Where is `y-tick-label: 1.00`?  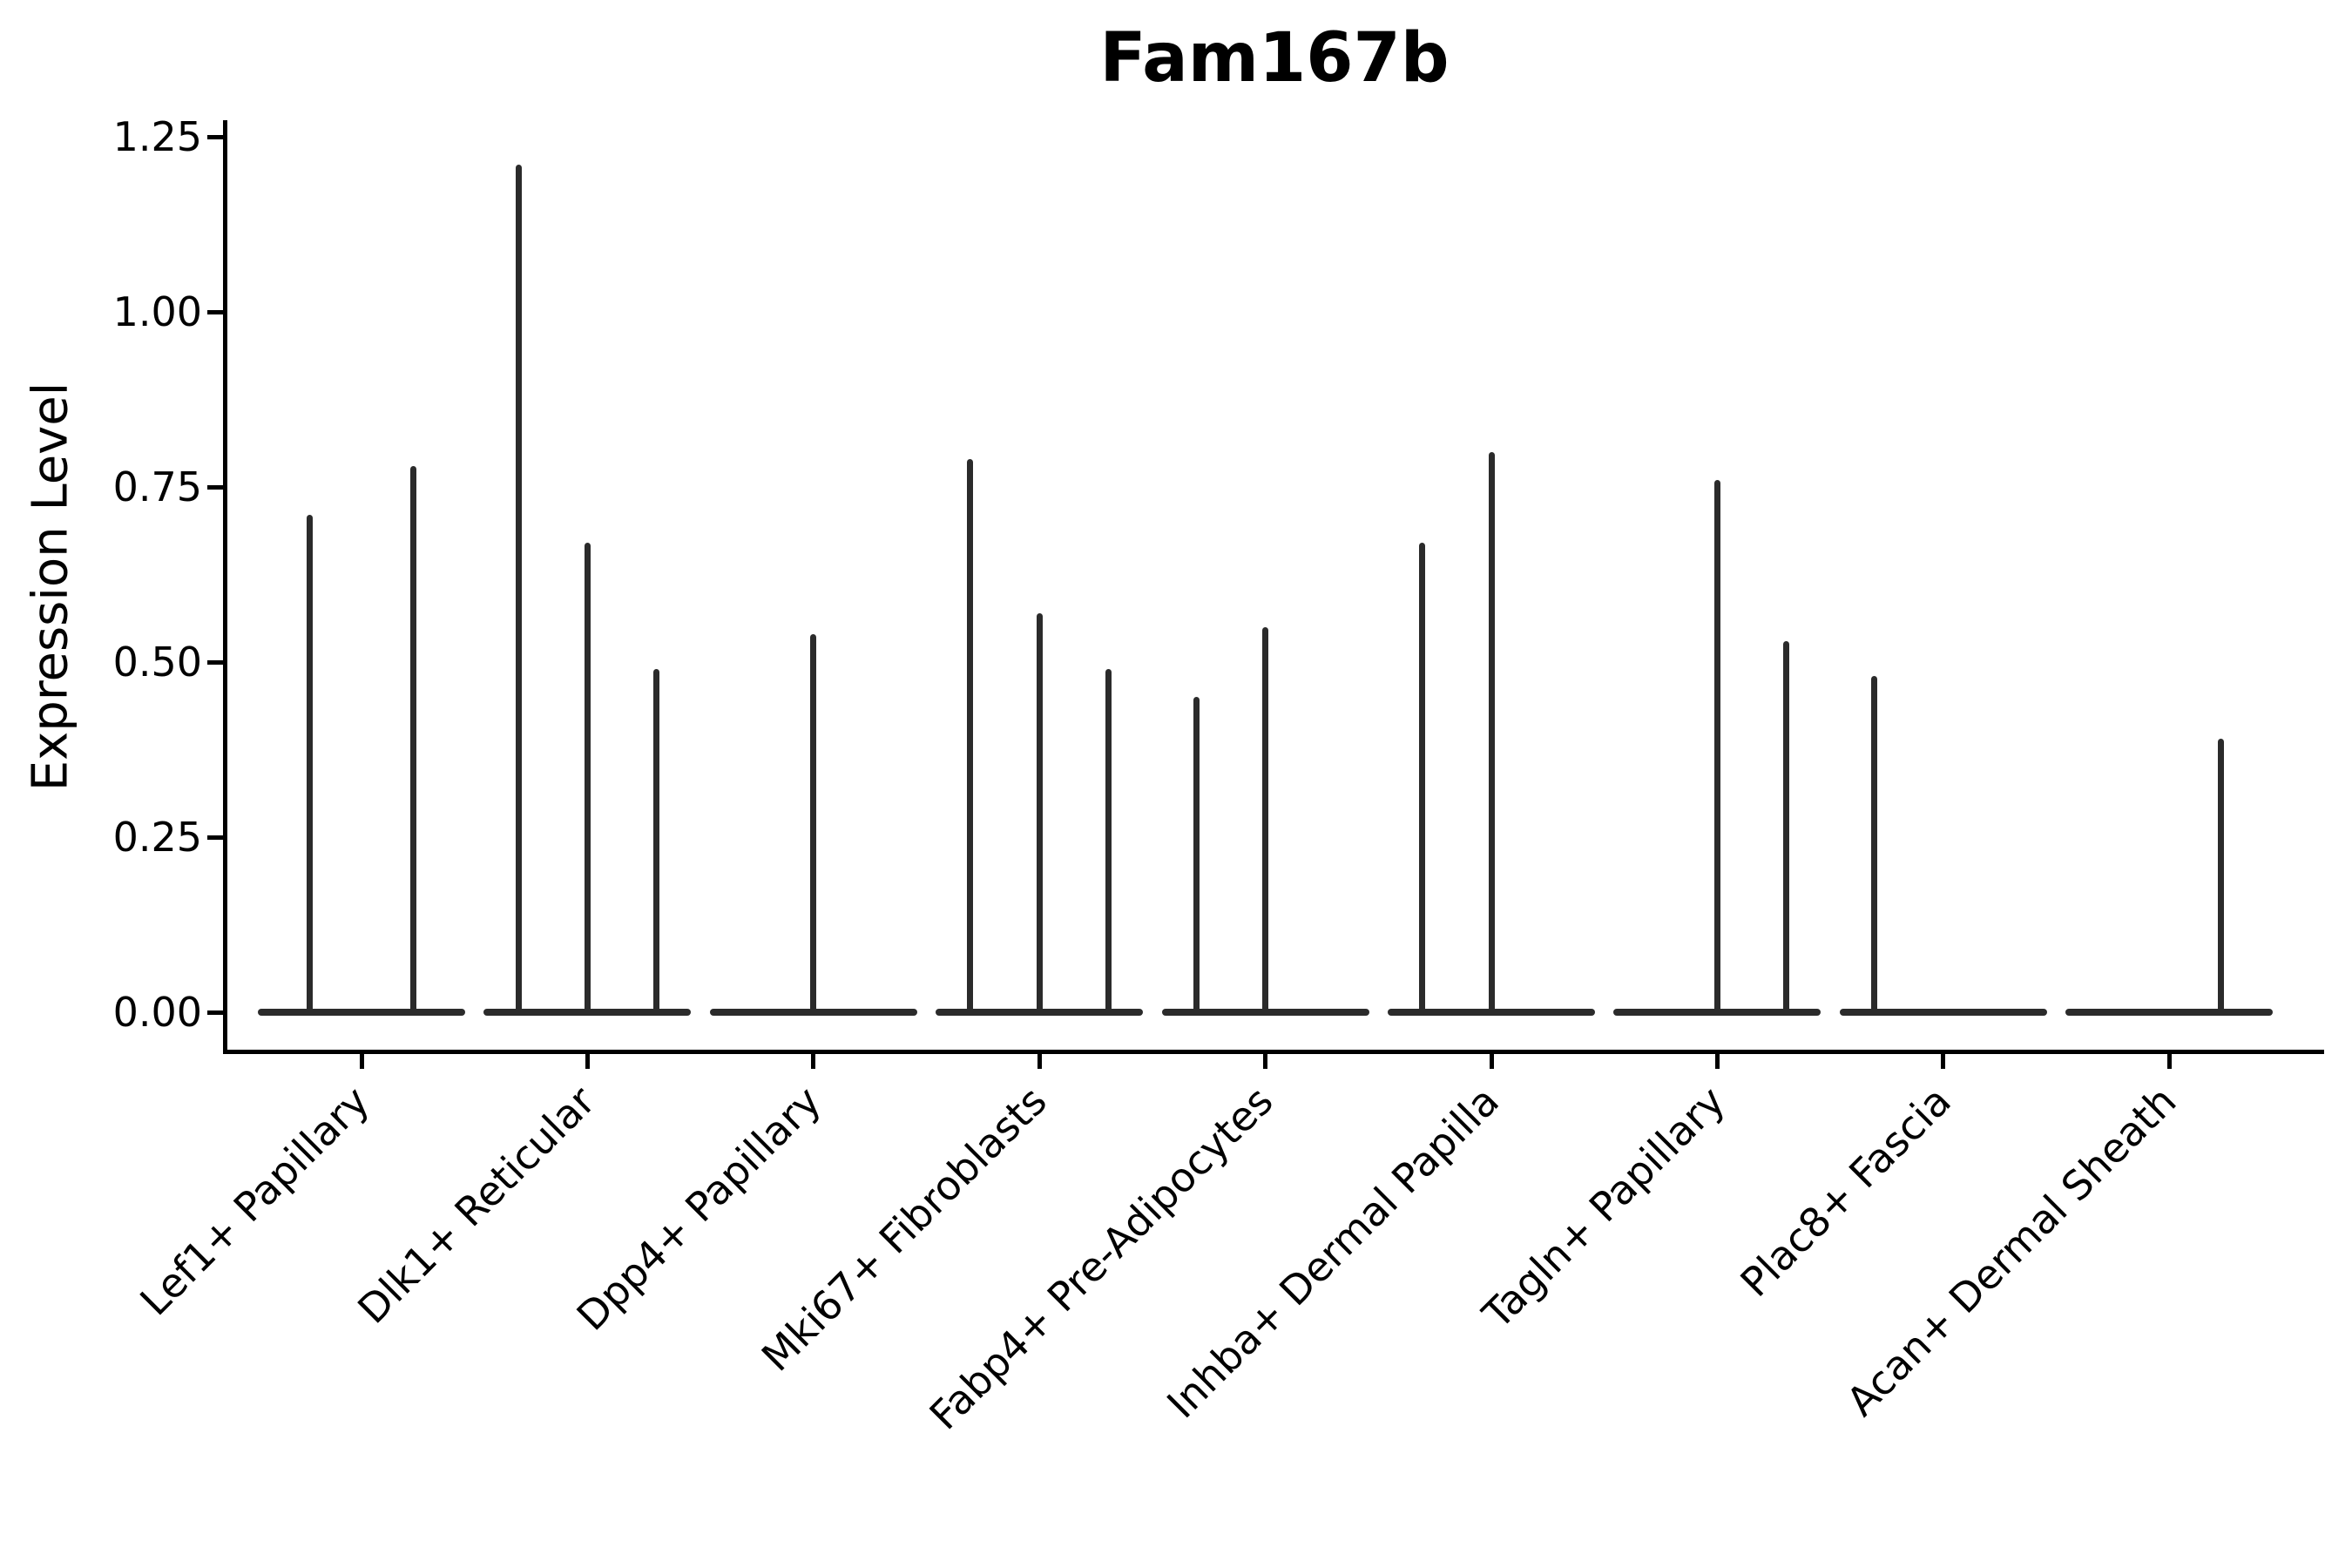
y-tick-label: 1.00 is located at coordinates (157, 311).